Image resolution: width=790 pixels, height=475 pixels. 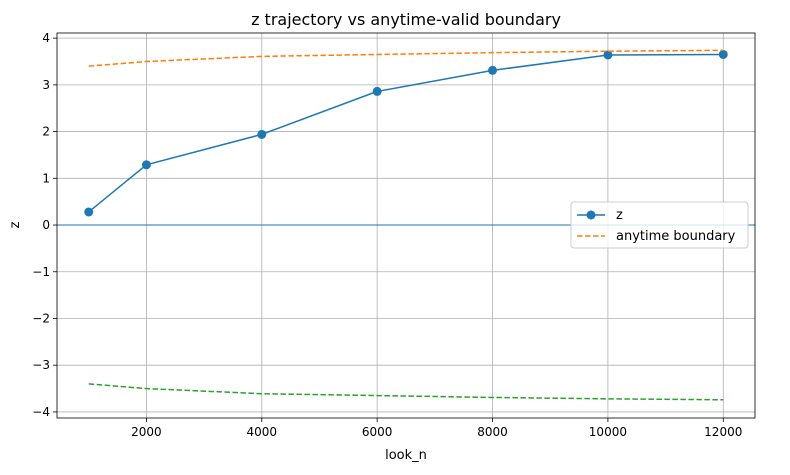 What do you see at coordinates (406, 455) in the screenshot?
I see `x-axis-label: look_n` at bounding box center [406, 455].